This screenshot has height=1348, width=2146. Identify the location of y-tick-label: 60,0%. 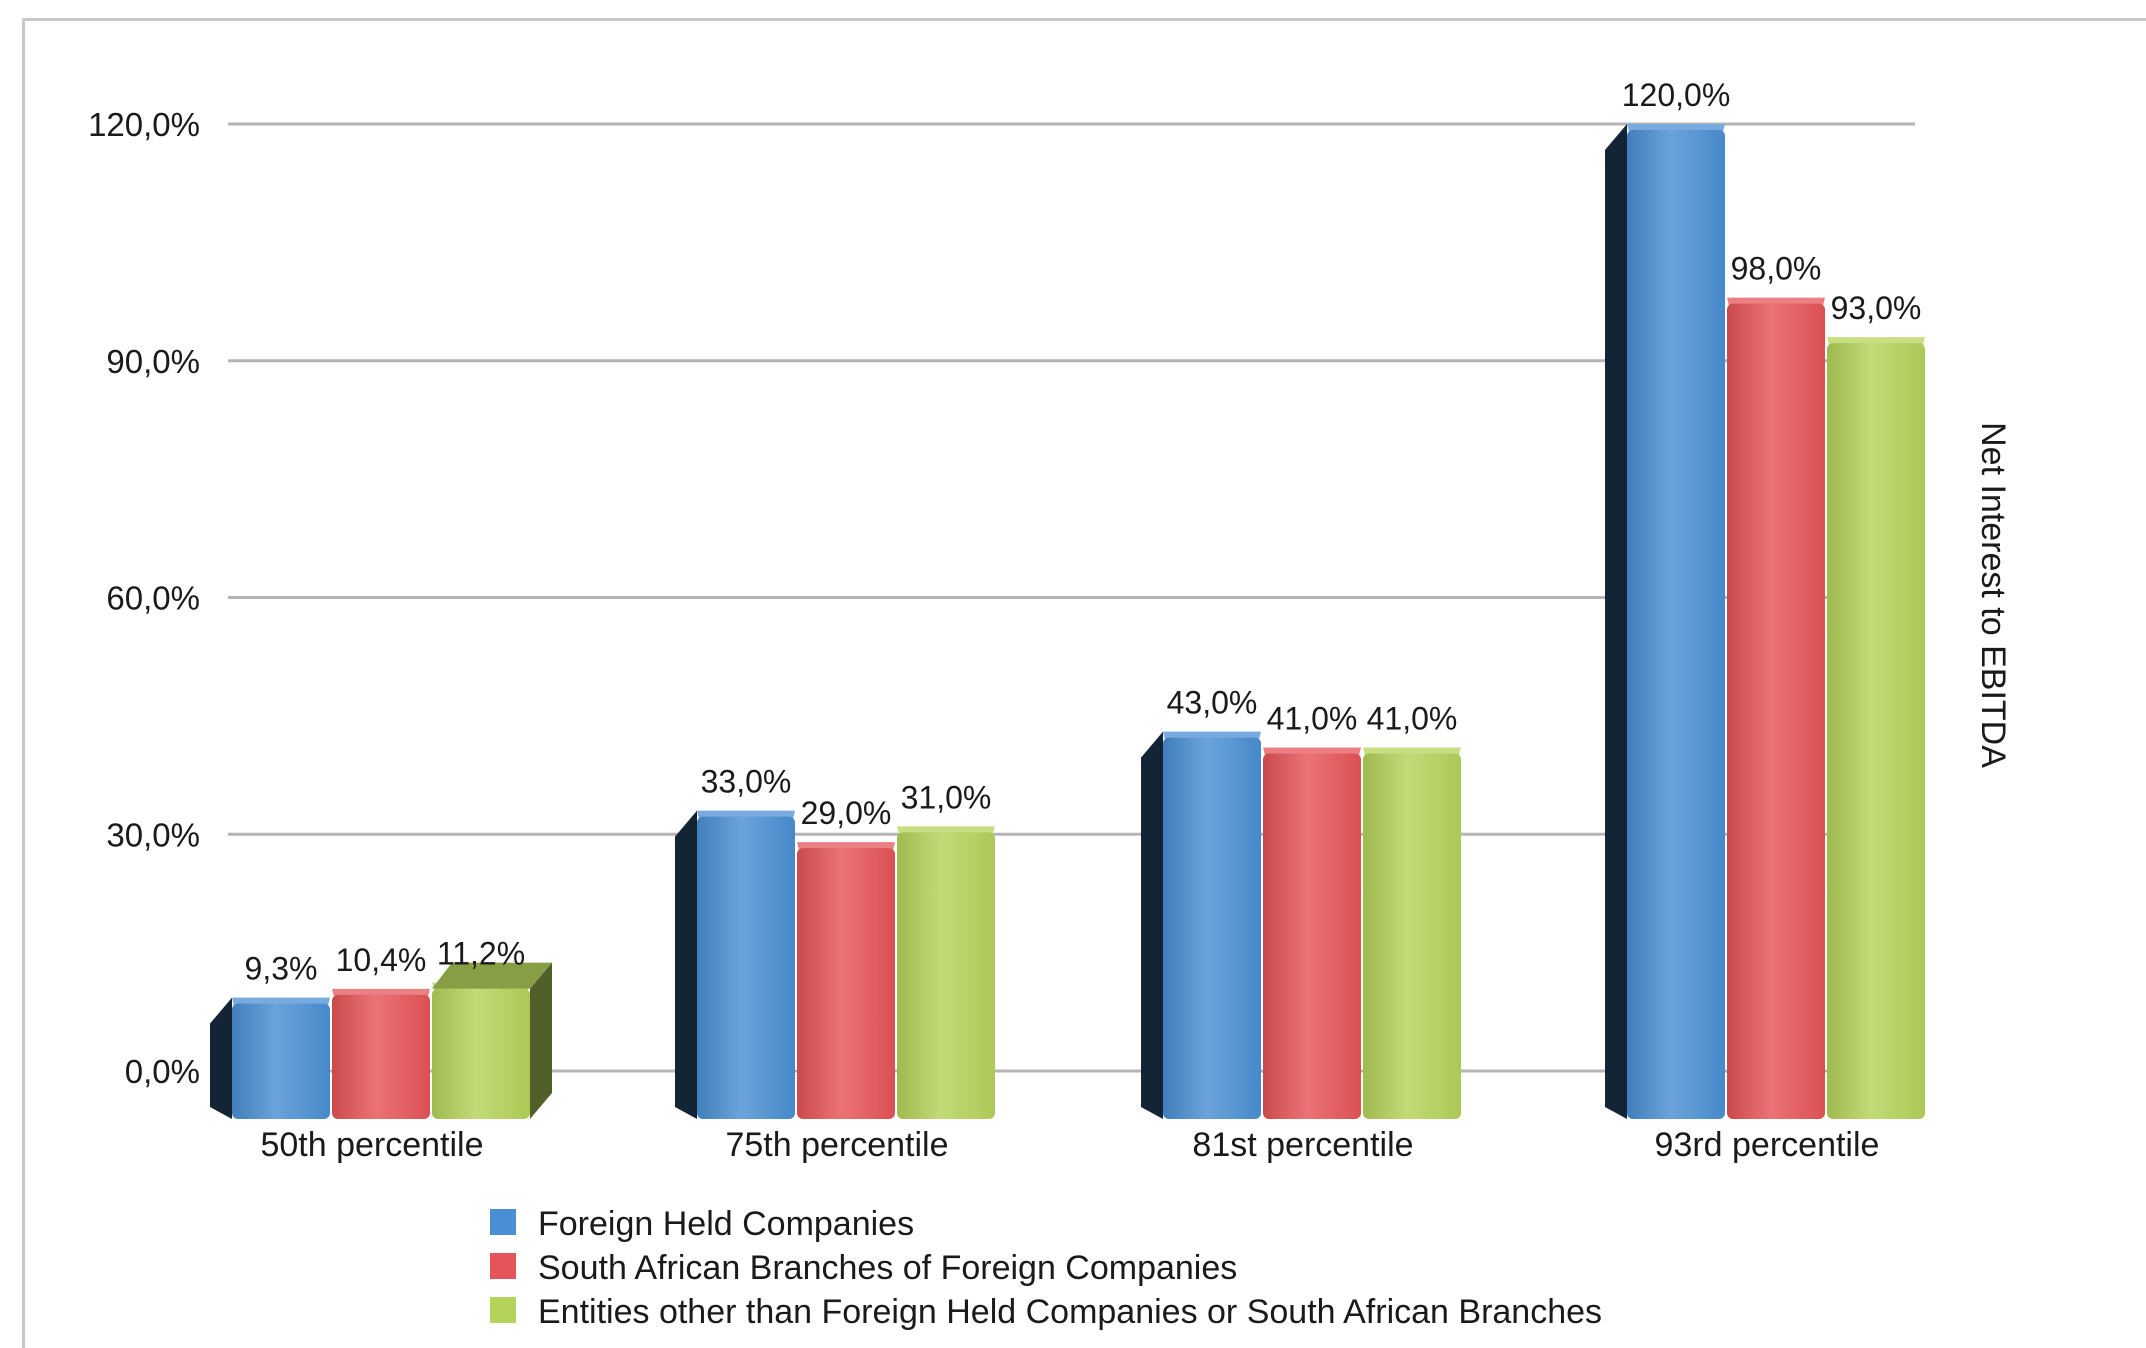
(153, 598).